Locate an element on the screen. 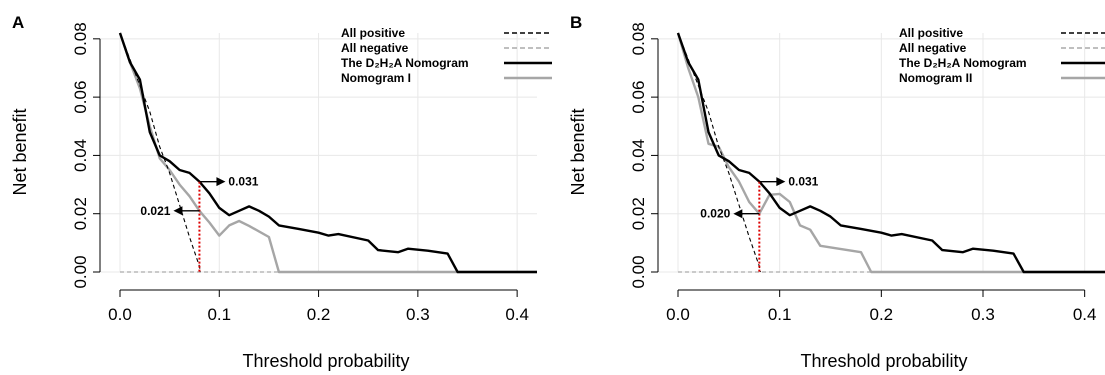 This screenshot has height=375, width=1105. panel-label: A is located at coordinates (18, 22).